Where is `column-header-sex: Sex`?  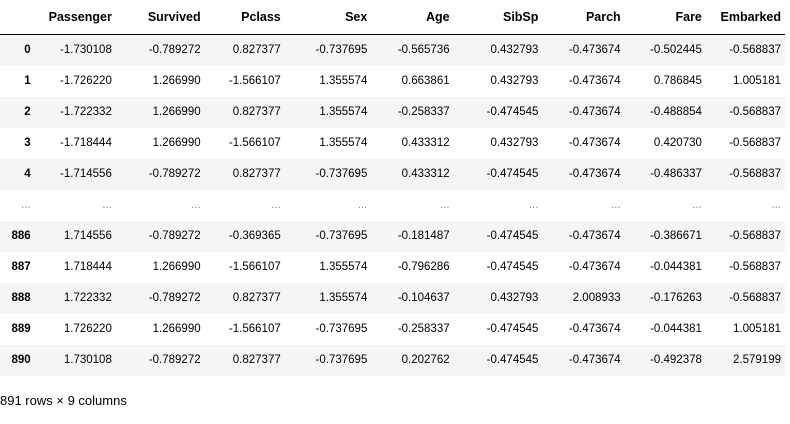
column-header-sex: Sex is located at coordinates (328, 17).